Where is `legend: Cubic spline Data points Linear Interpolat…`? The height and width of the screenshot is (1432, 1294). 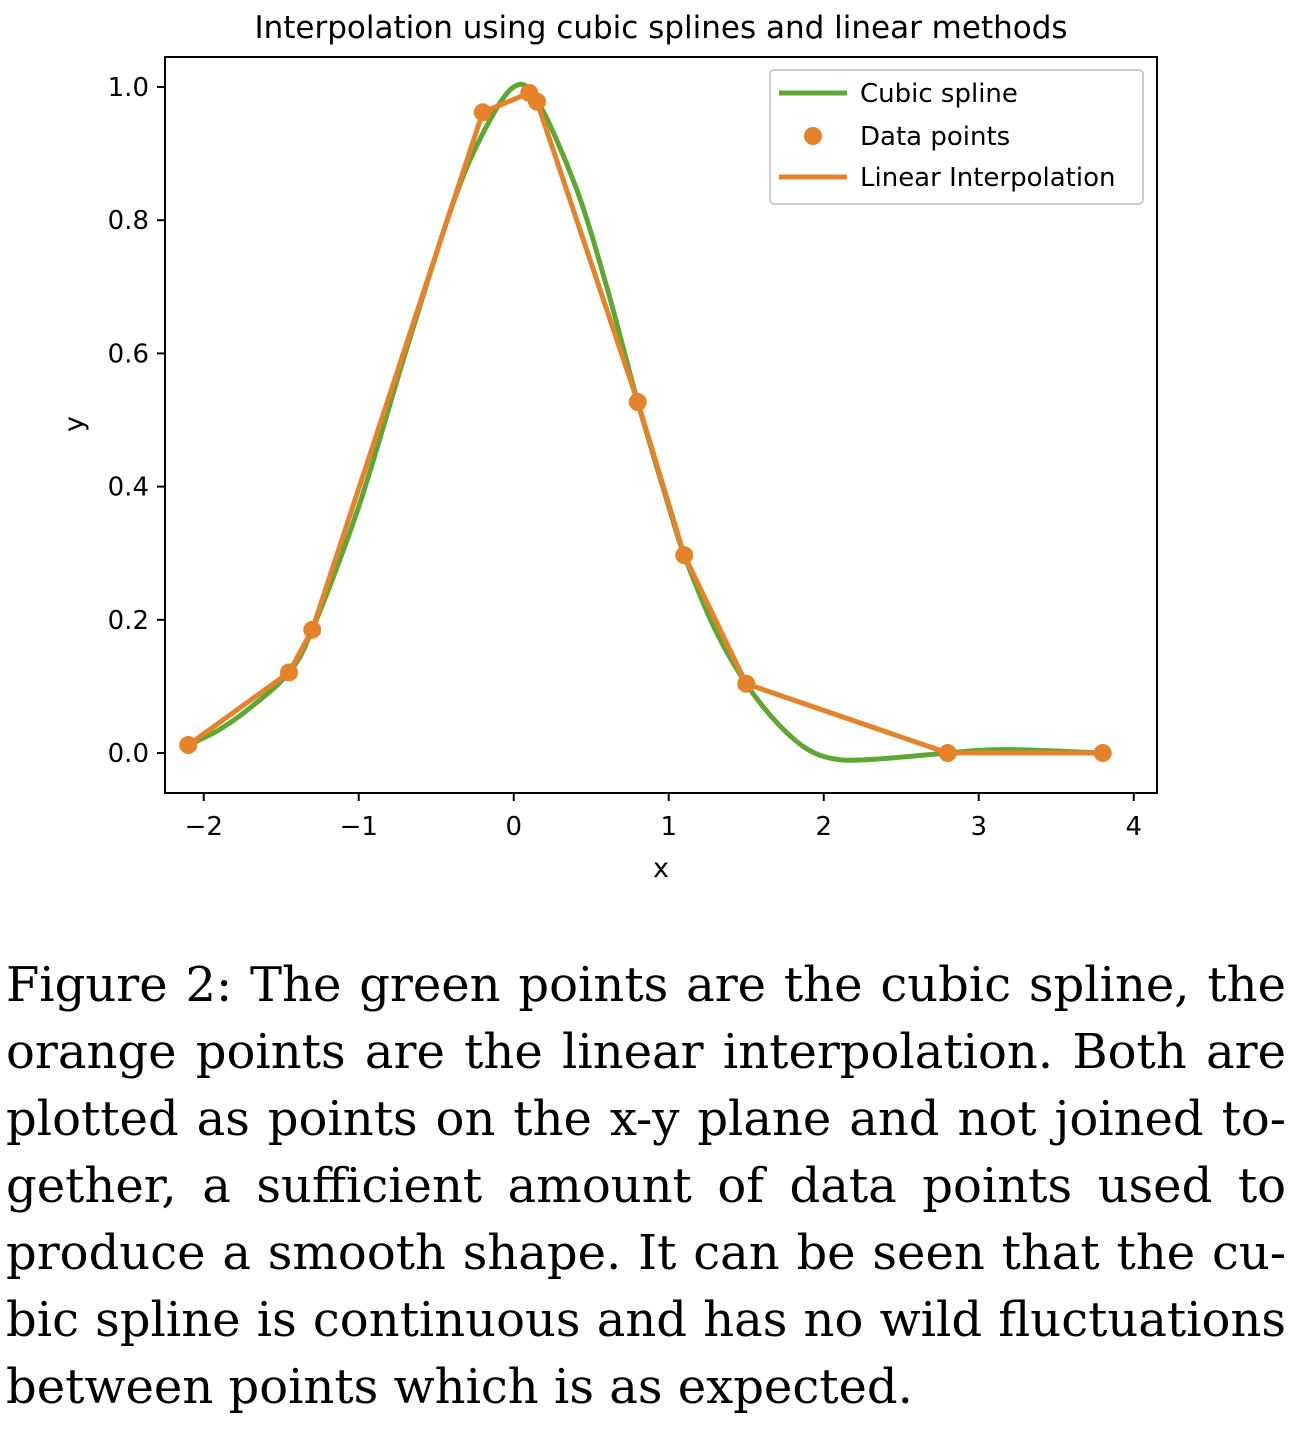 legend: Cubic spline Data points Linear Interpolat… is located at coordinates (956, 137).